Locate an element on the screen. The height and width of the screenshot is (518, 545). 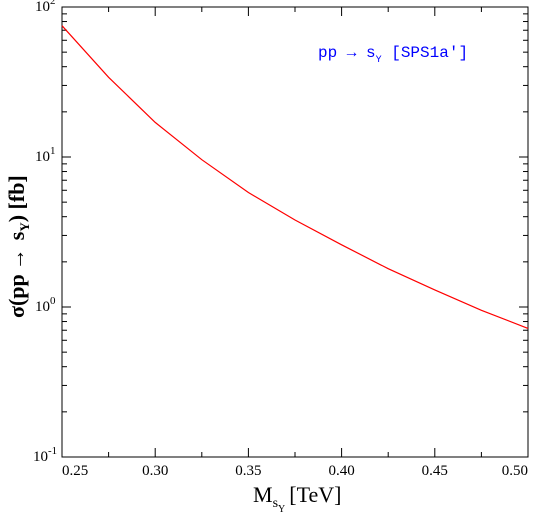
x-tick-label: 0.40 is located at coordinates (341, 471).